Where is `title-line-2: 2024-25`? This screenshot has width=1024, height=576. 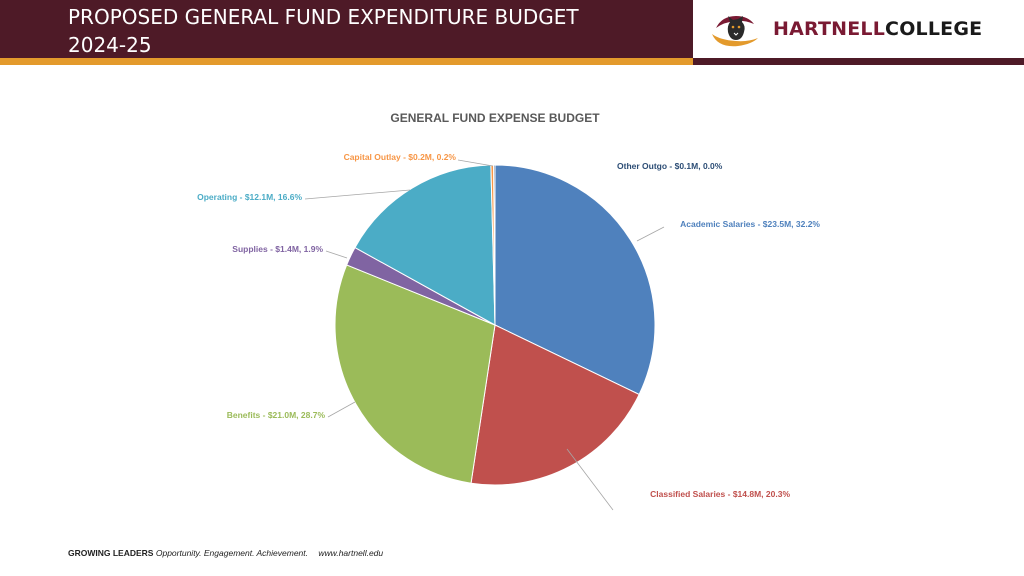 title-line-2: 2024-25 is located at coordinates (110, 45).